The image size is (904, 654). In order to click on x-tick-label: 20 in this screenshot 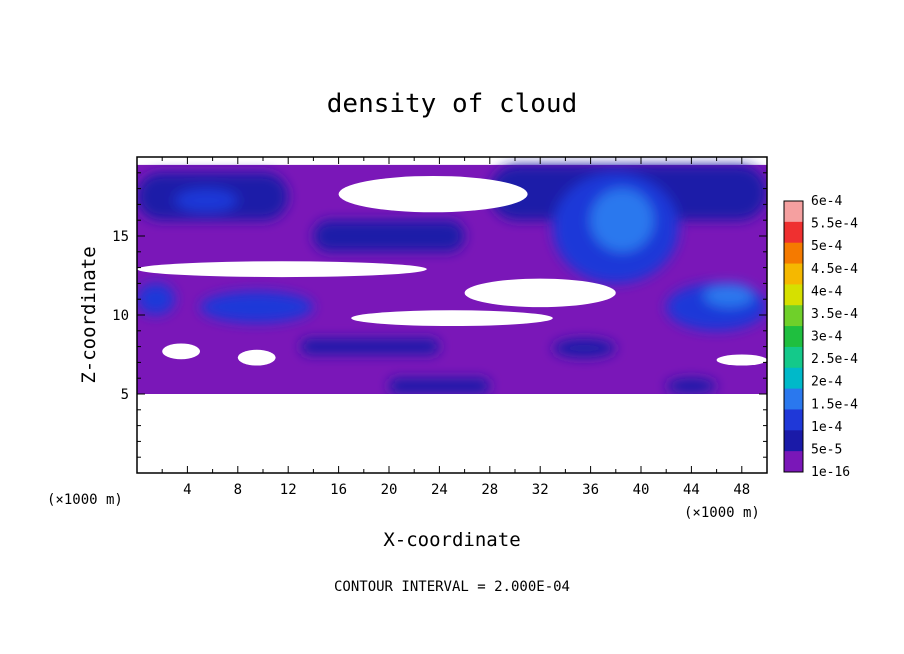, I will do `click(389, 490)`.